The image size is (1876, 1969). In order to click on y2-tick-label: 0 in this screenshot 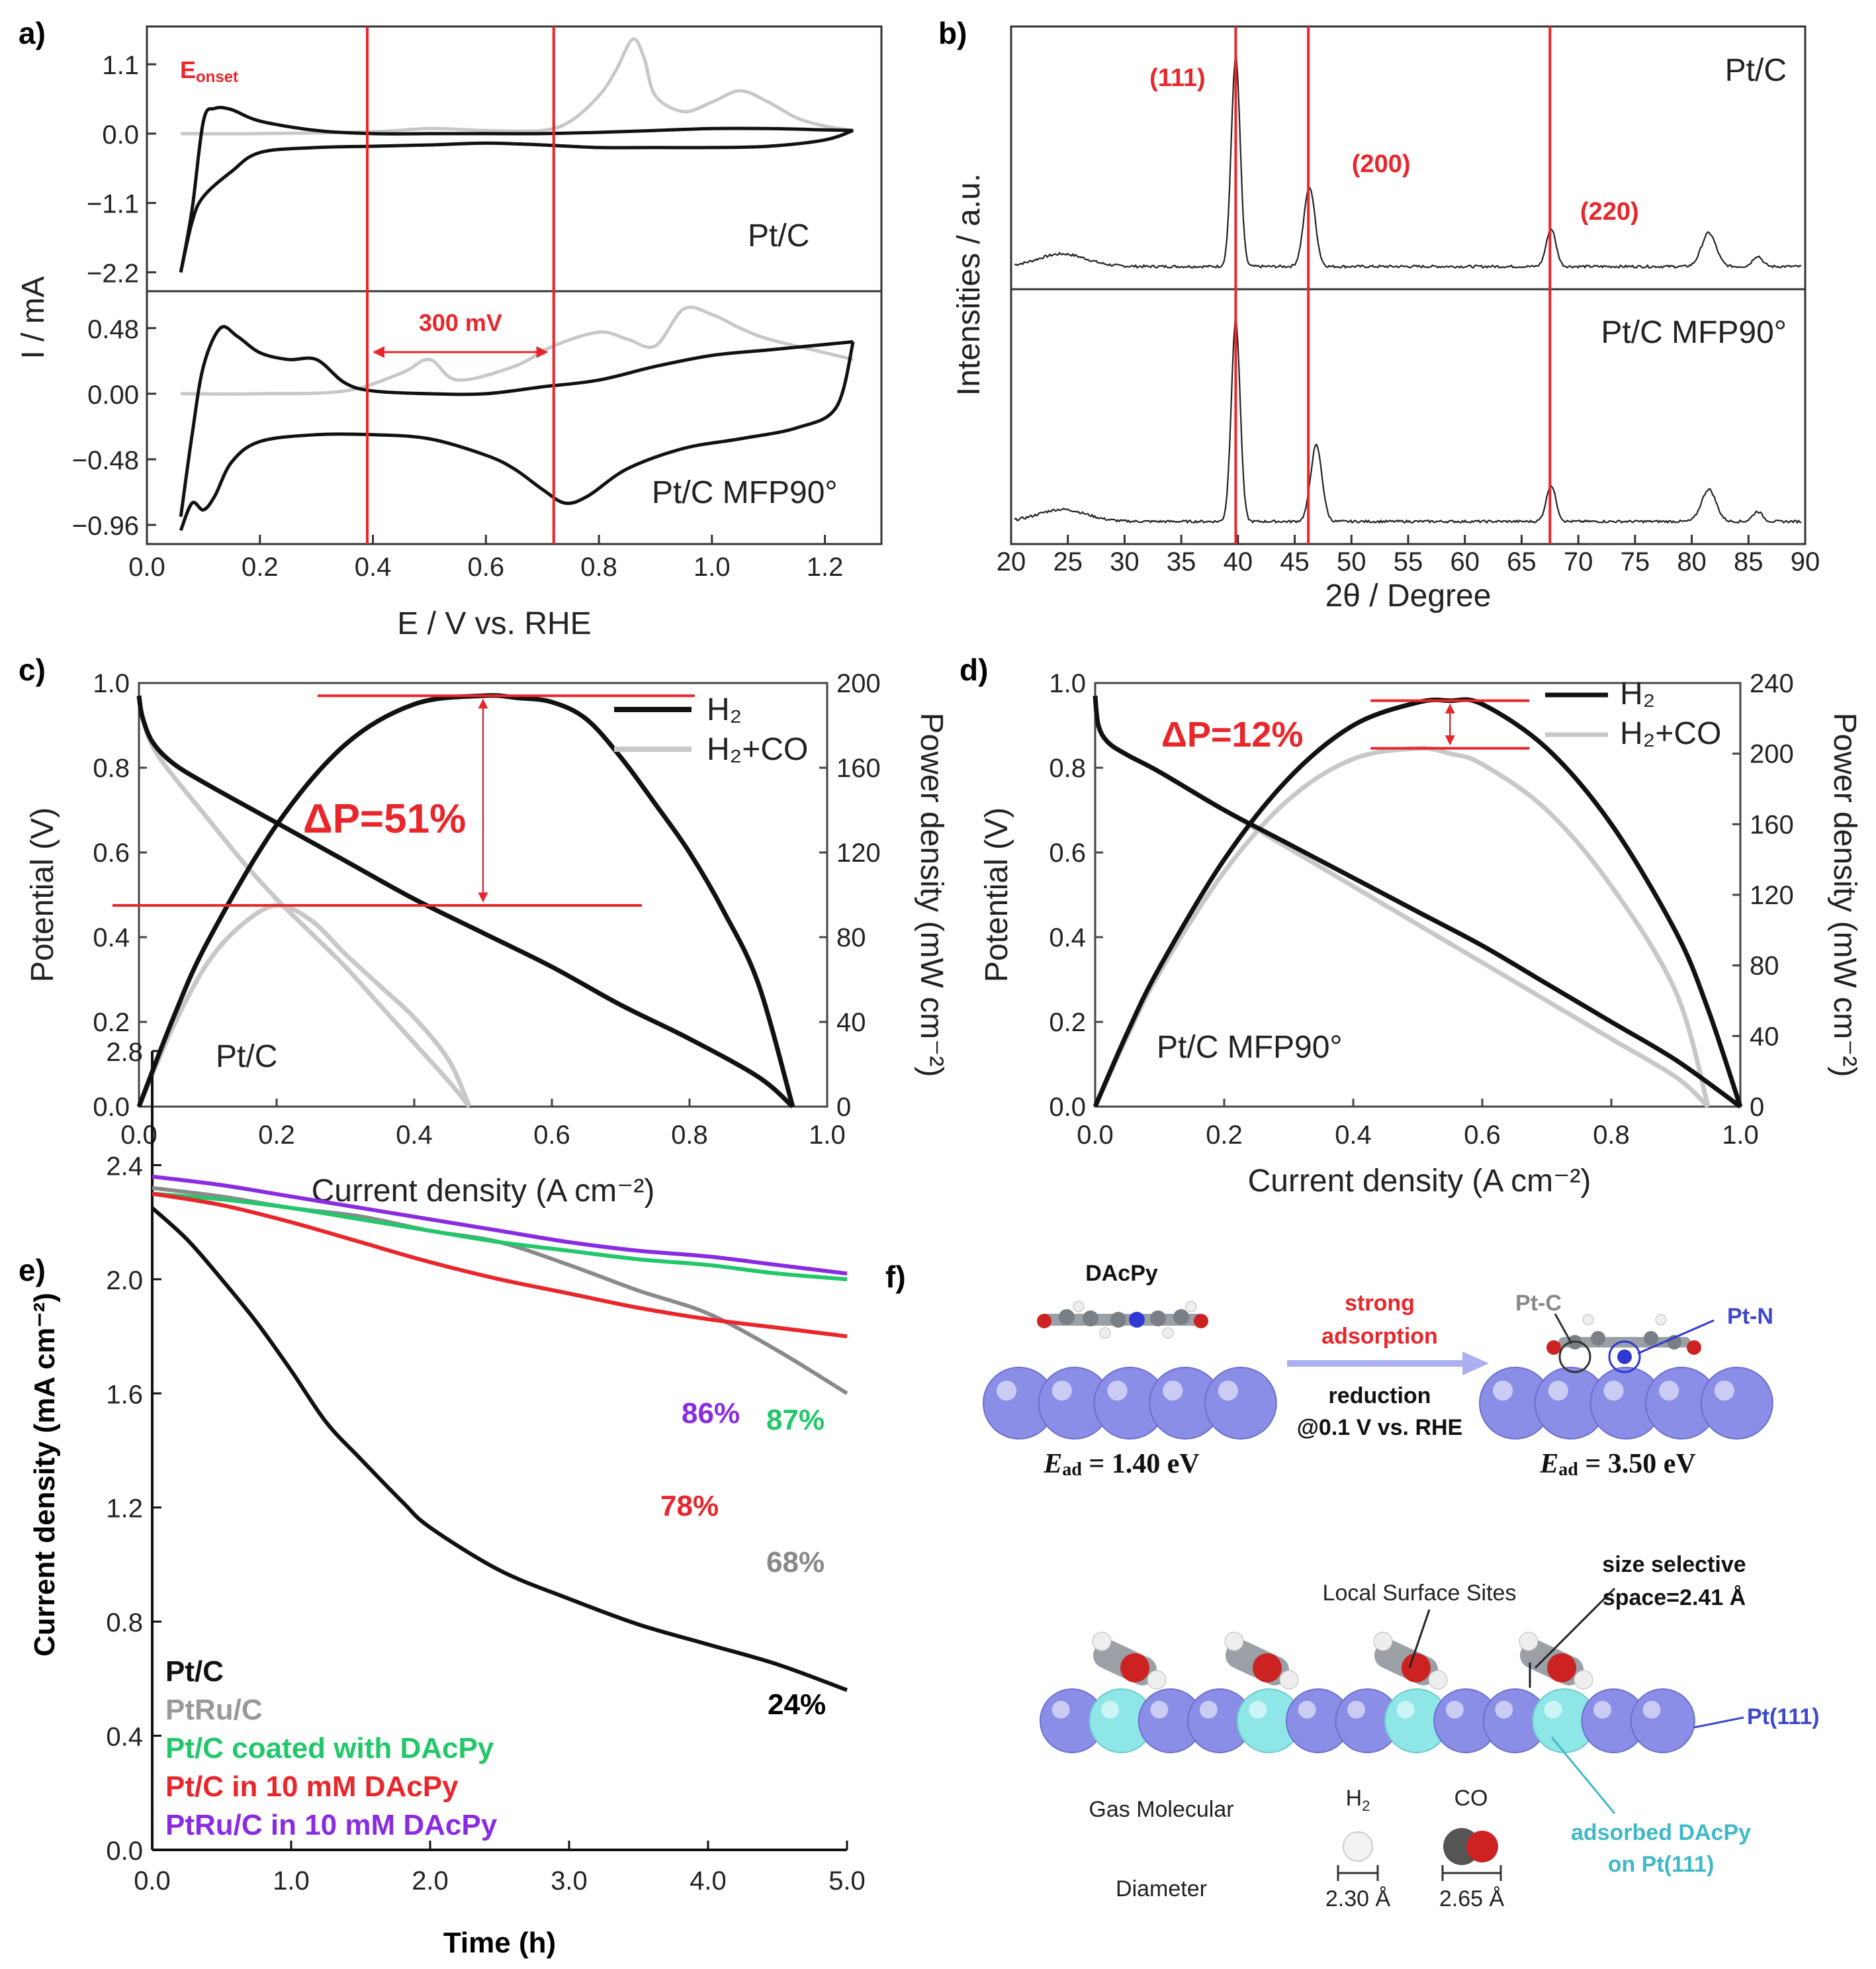, I will do `click(844, 1108)`.